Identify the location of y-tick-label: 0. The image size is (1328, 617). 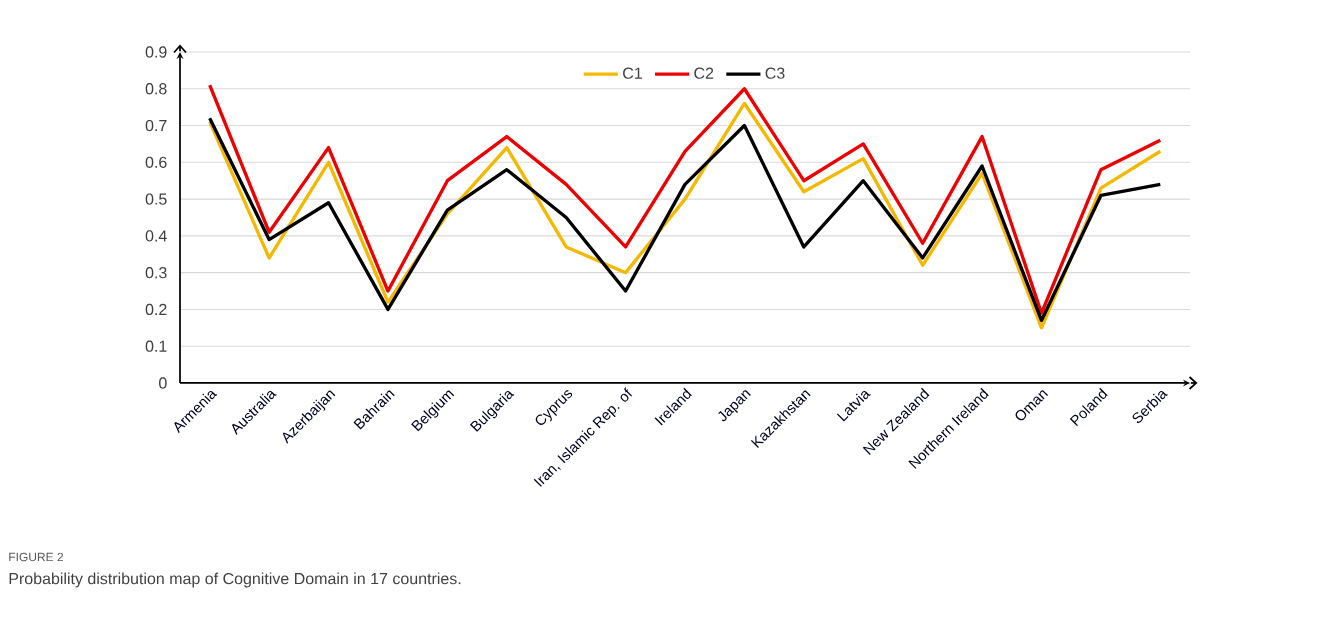
(163, 383).